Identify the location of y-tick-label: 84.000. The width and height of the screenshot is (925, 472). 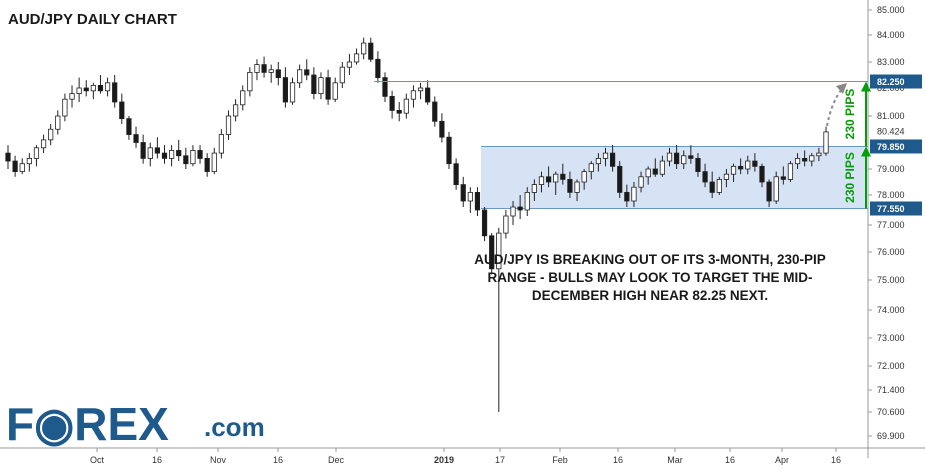
(891, 35).